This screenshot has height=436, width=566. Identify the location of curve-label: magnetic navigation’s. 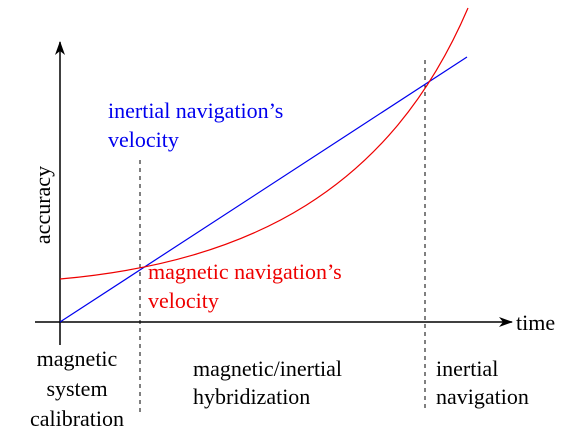
(245, 271).